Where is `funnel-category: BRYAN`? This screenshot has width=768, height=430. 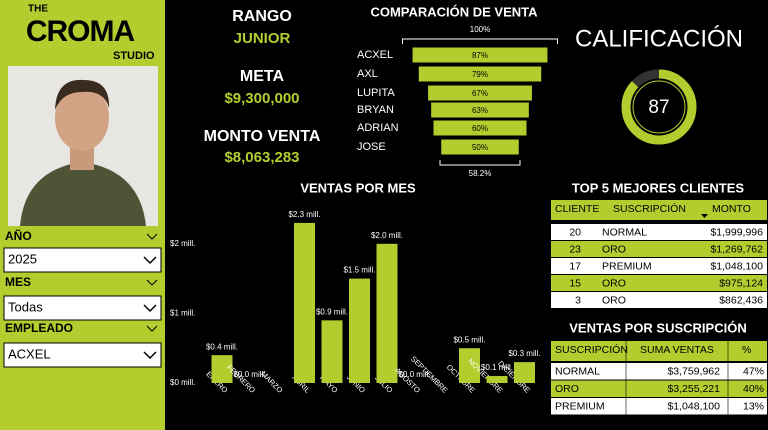
funnel-category: BRYAN is located at coordinates (375, 110).